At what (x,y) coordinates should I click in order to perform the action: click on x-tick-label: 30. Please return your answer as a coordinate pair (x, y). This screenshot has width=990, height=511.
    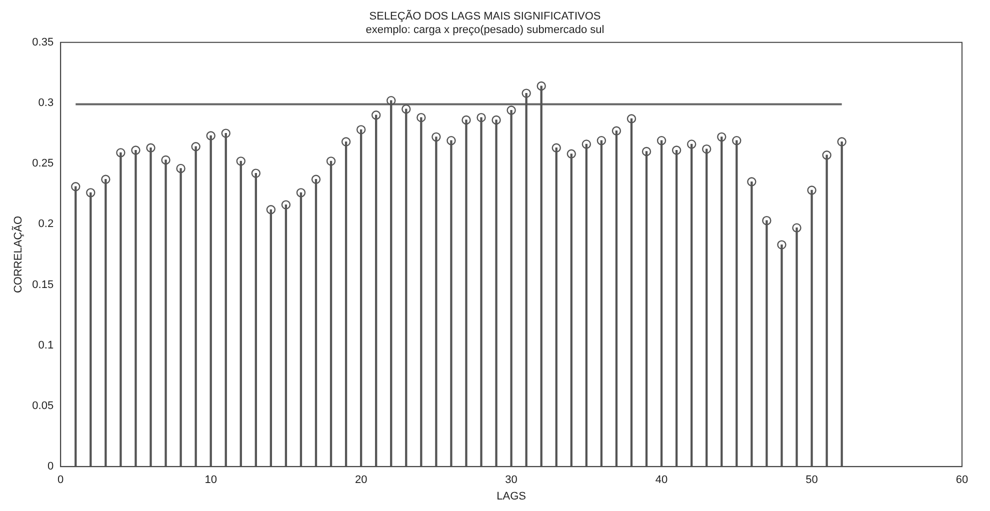
    Looking at the image, I should click on (511, 480).